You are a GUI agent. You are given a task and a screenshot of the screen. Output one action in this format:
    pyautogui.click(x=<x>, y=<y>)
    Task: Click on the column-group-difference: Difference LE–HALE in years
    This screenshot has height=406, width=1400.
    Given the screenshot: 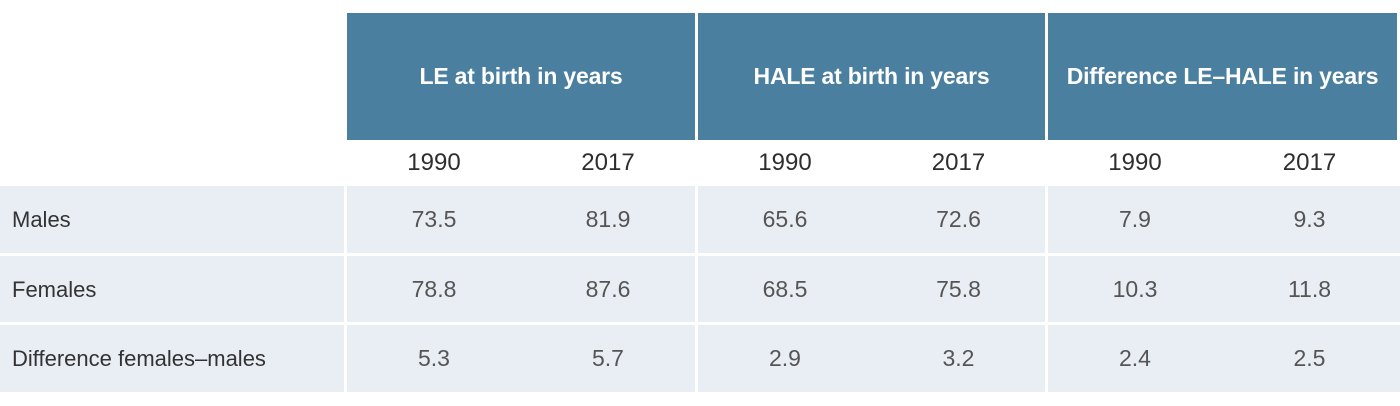 What is the action you would take?
    pyautogui.click(x=1222, y=76)
    